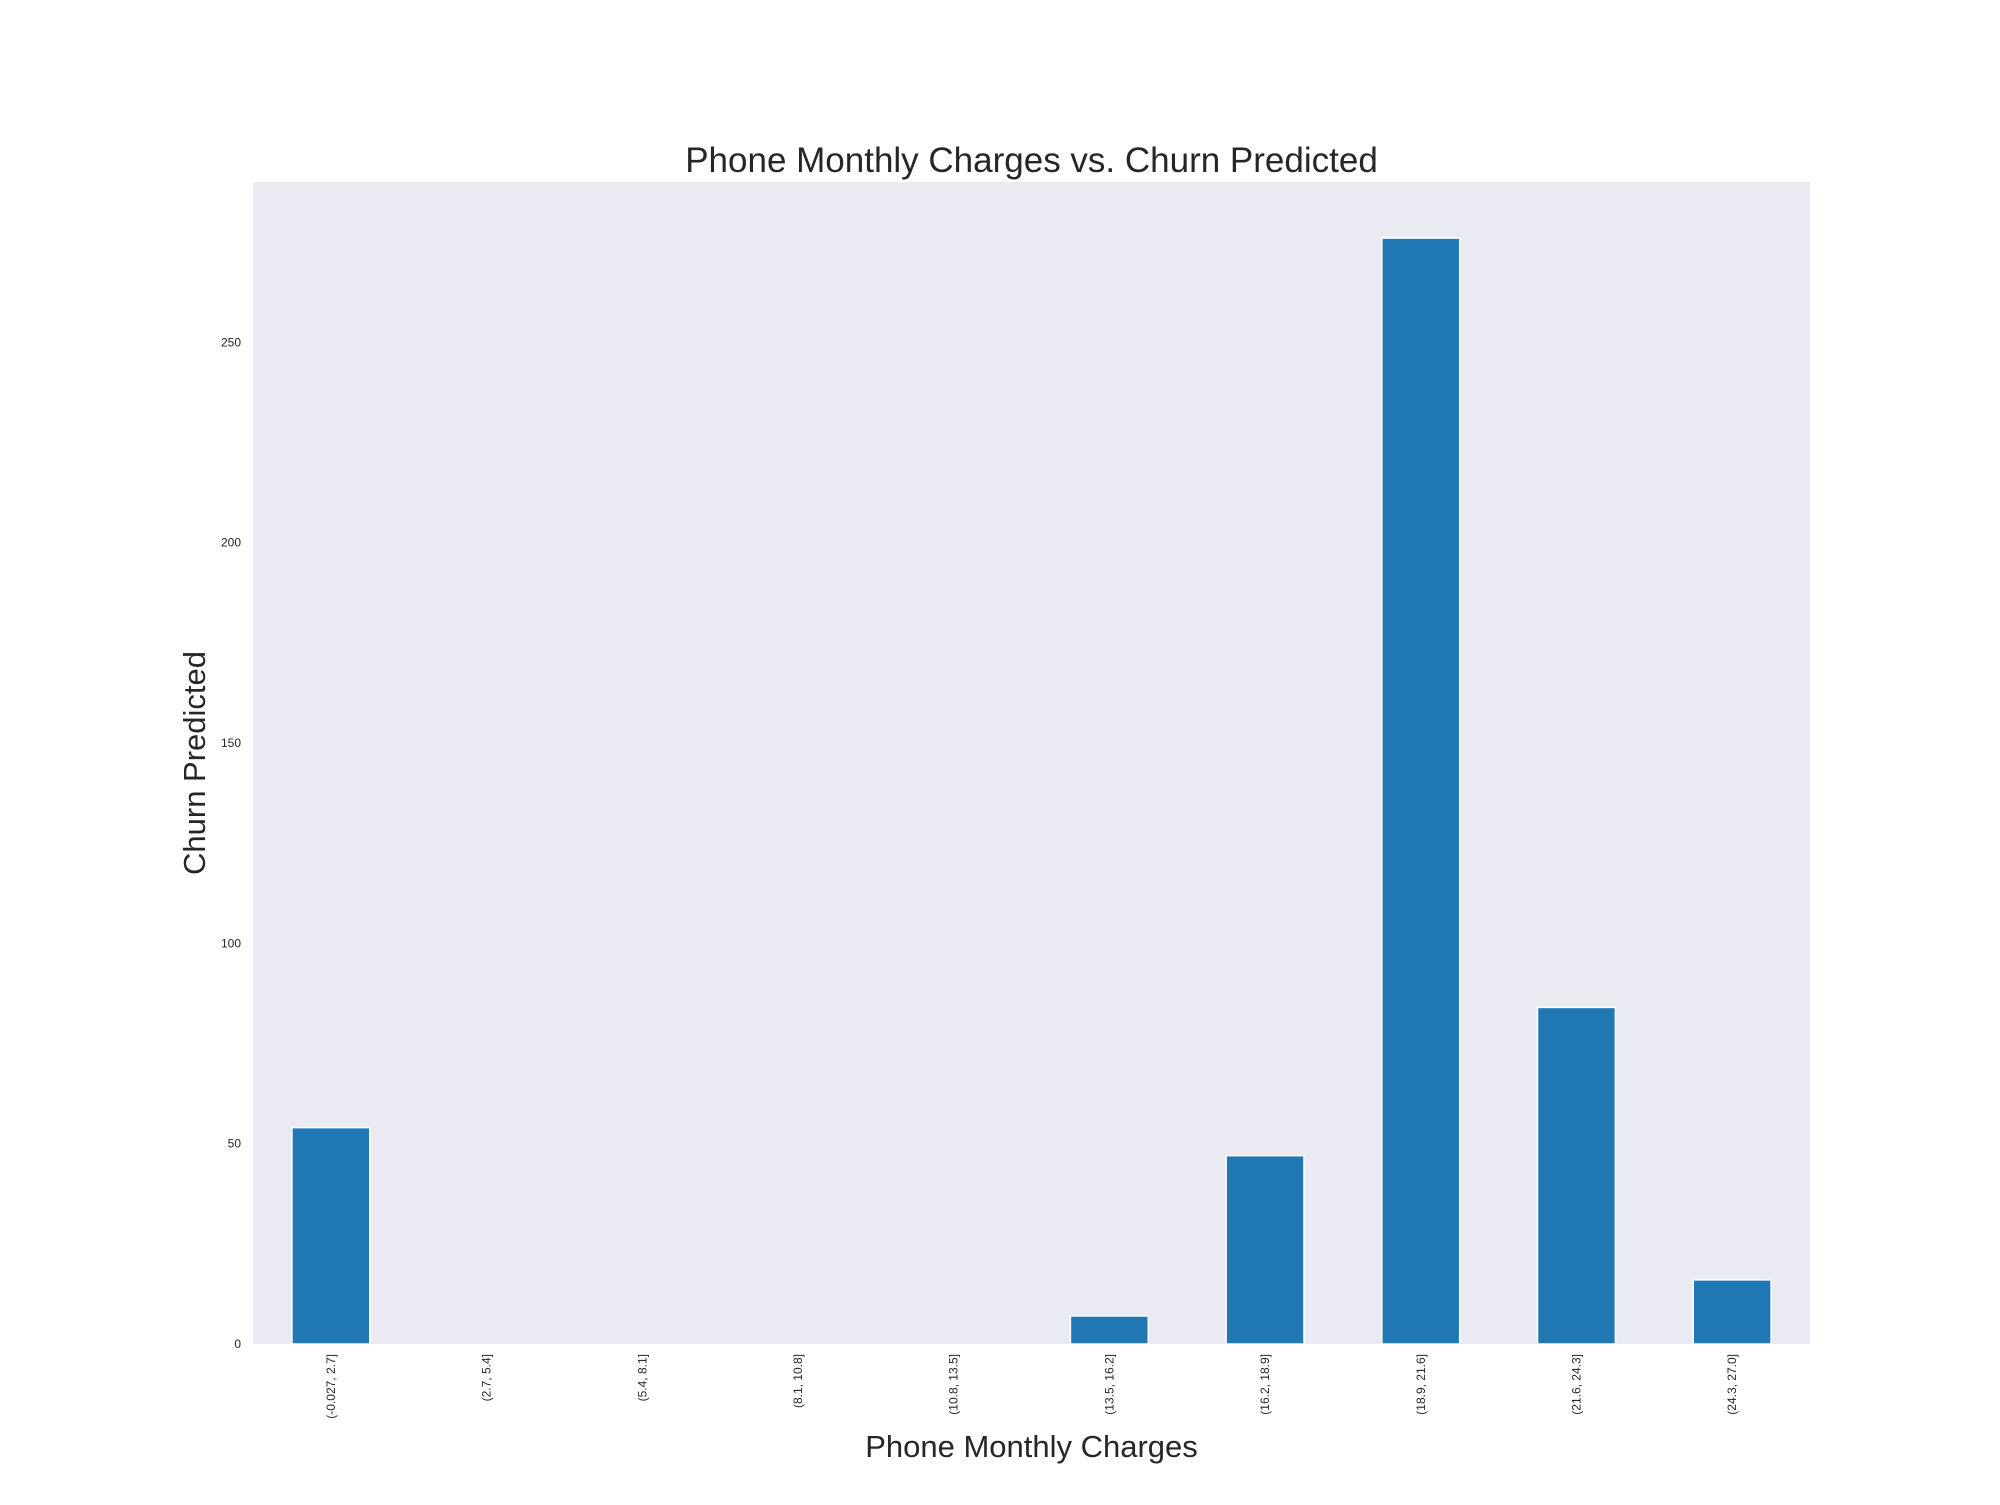 The height and width of the screenshot is (1505, 2000). I want to click on y-tick-label: 50, so click(235, 1144).